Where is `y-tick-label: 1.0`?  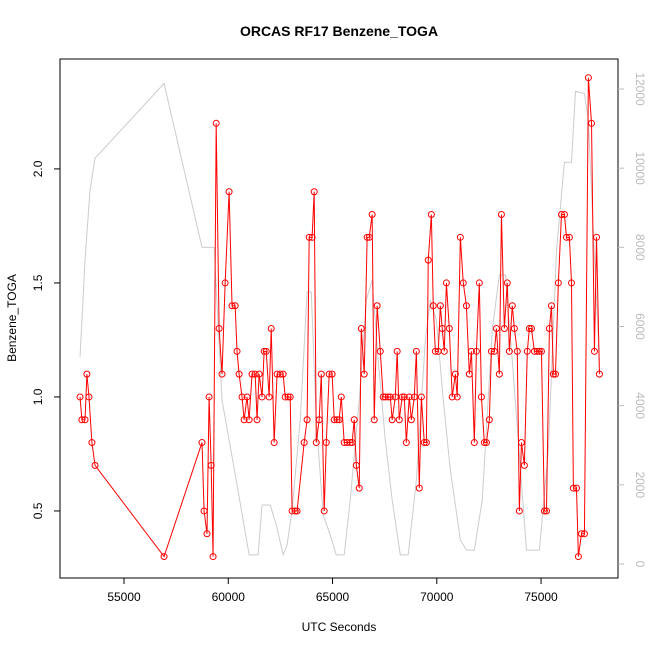 y-tick-label: 1.0 is located at coordinates (38, 396).